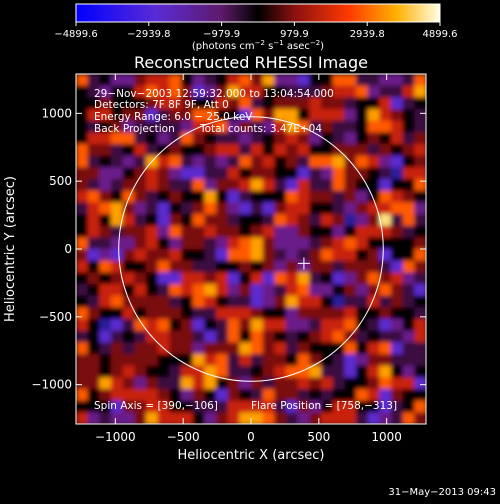 Image resolution: width=500 pixels, height=504 pixels. Describe the element at coordinates (156, 406) in the screenshot. I see `spin-axis-text: Spin Axis = [390,−106]` at that location.